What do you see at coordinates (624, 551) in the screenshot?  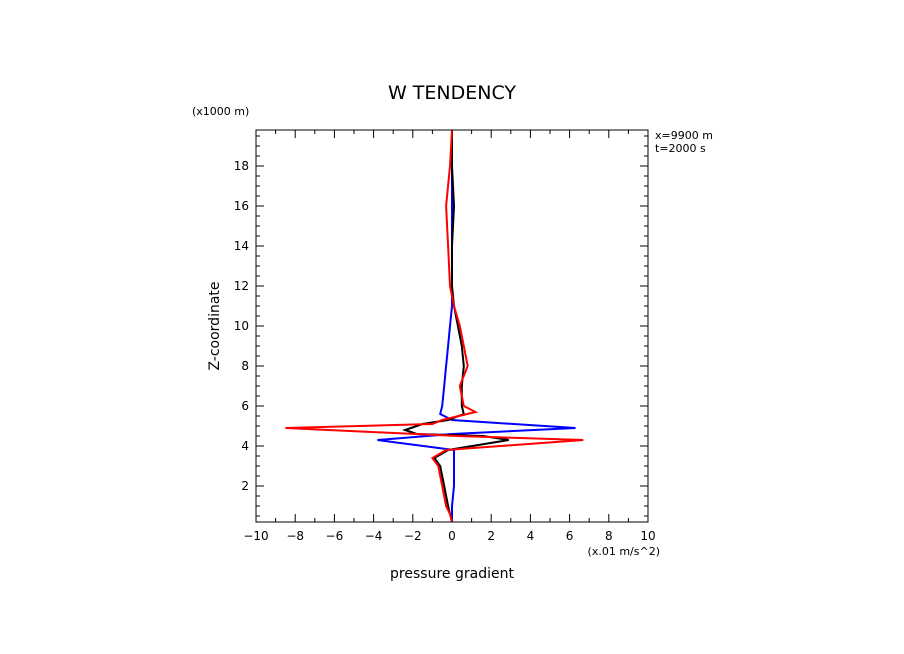 I see `x-axis-units: (x.01 m/s^2)` at bounding box center [624, 551].